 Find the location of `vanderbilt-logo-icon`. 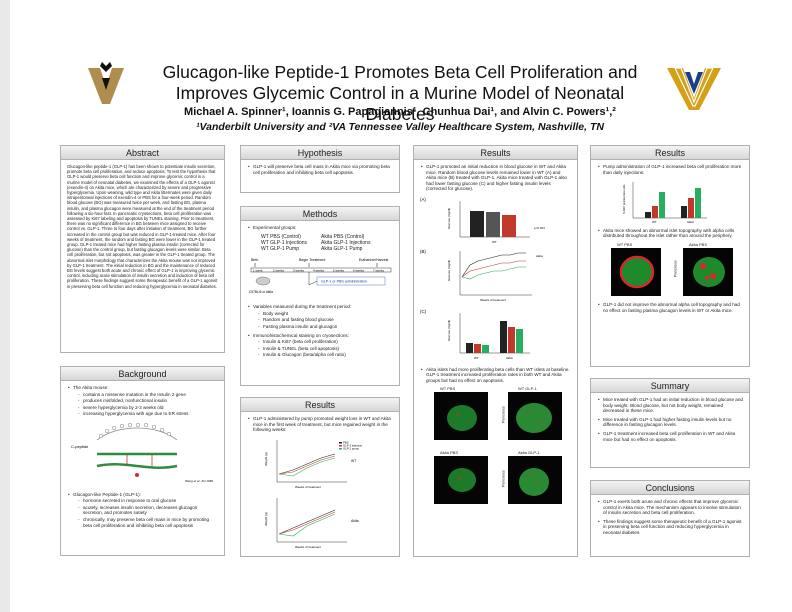

vanderbilt-logo-icon is located at coordinates (106, 84).